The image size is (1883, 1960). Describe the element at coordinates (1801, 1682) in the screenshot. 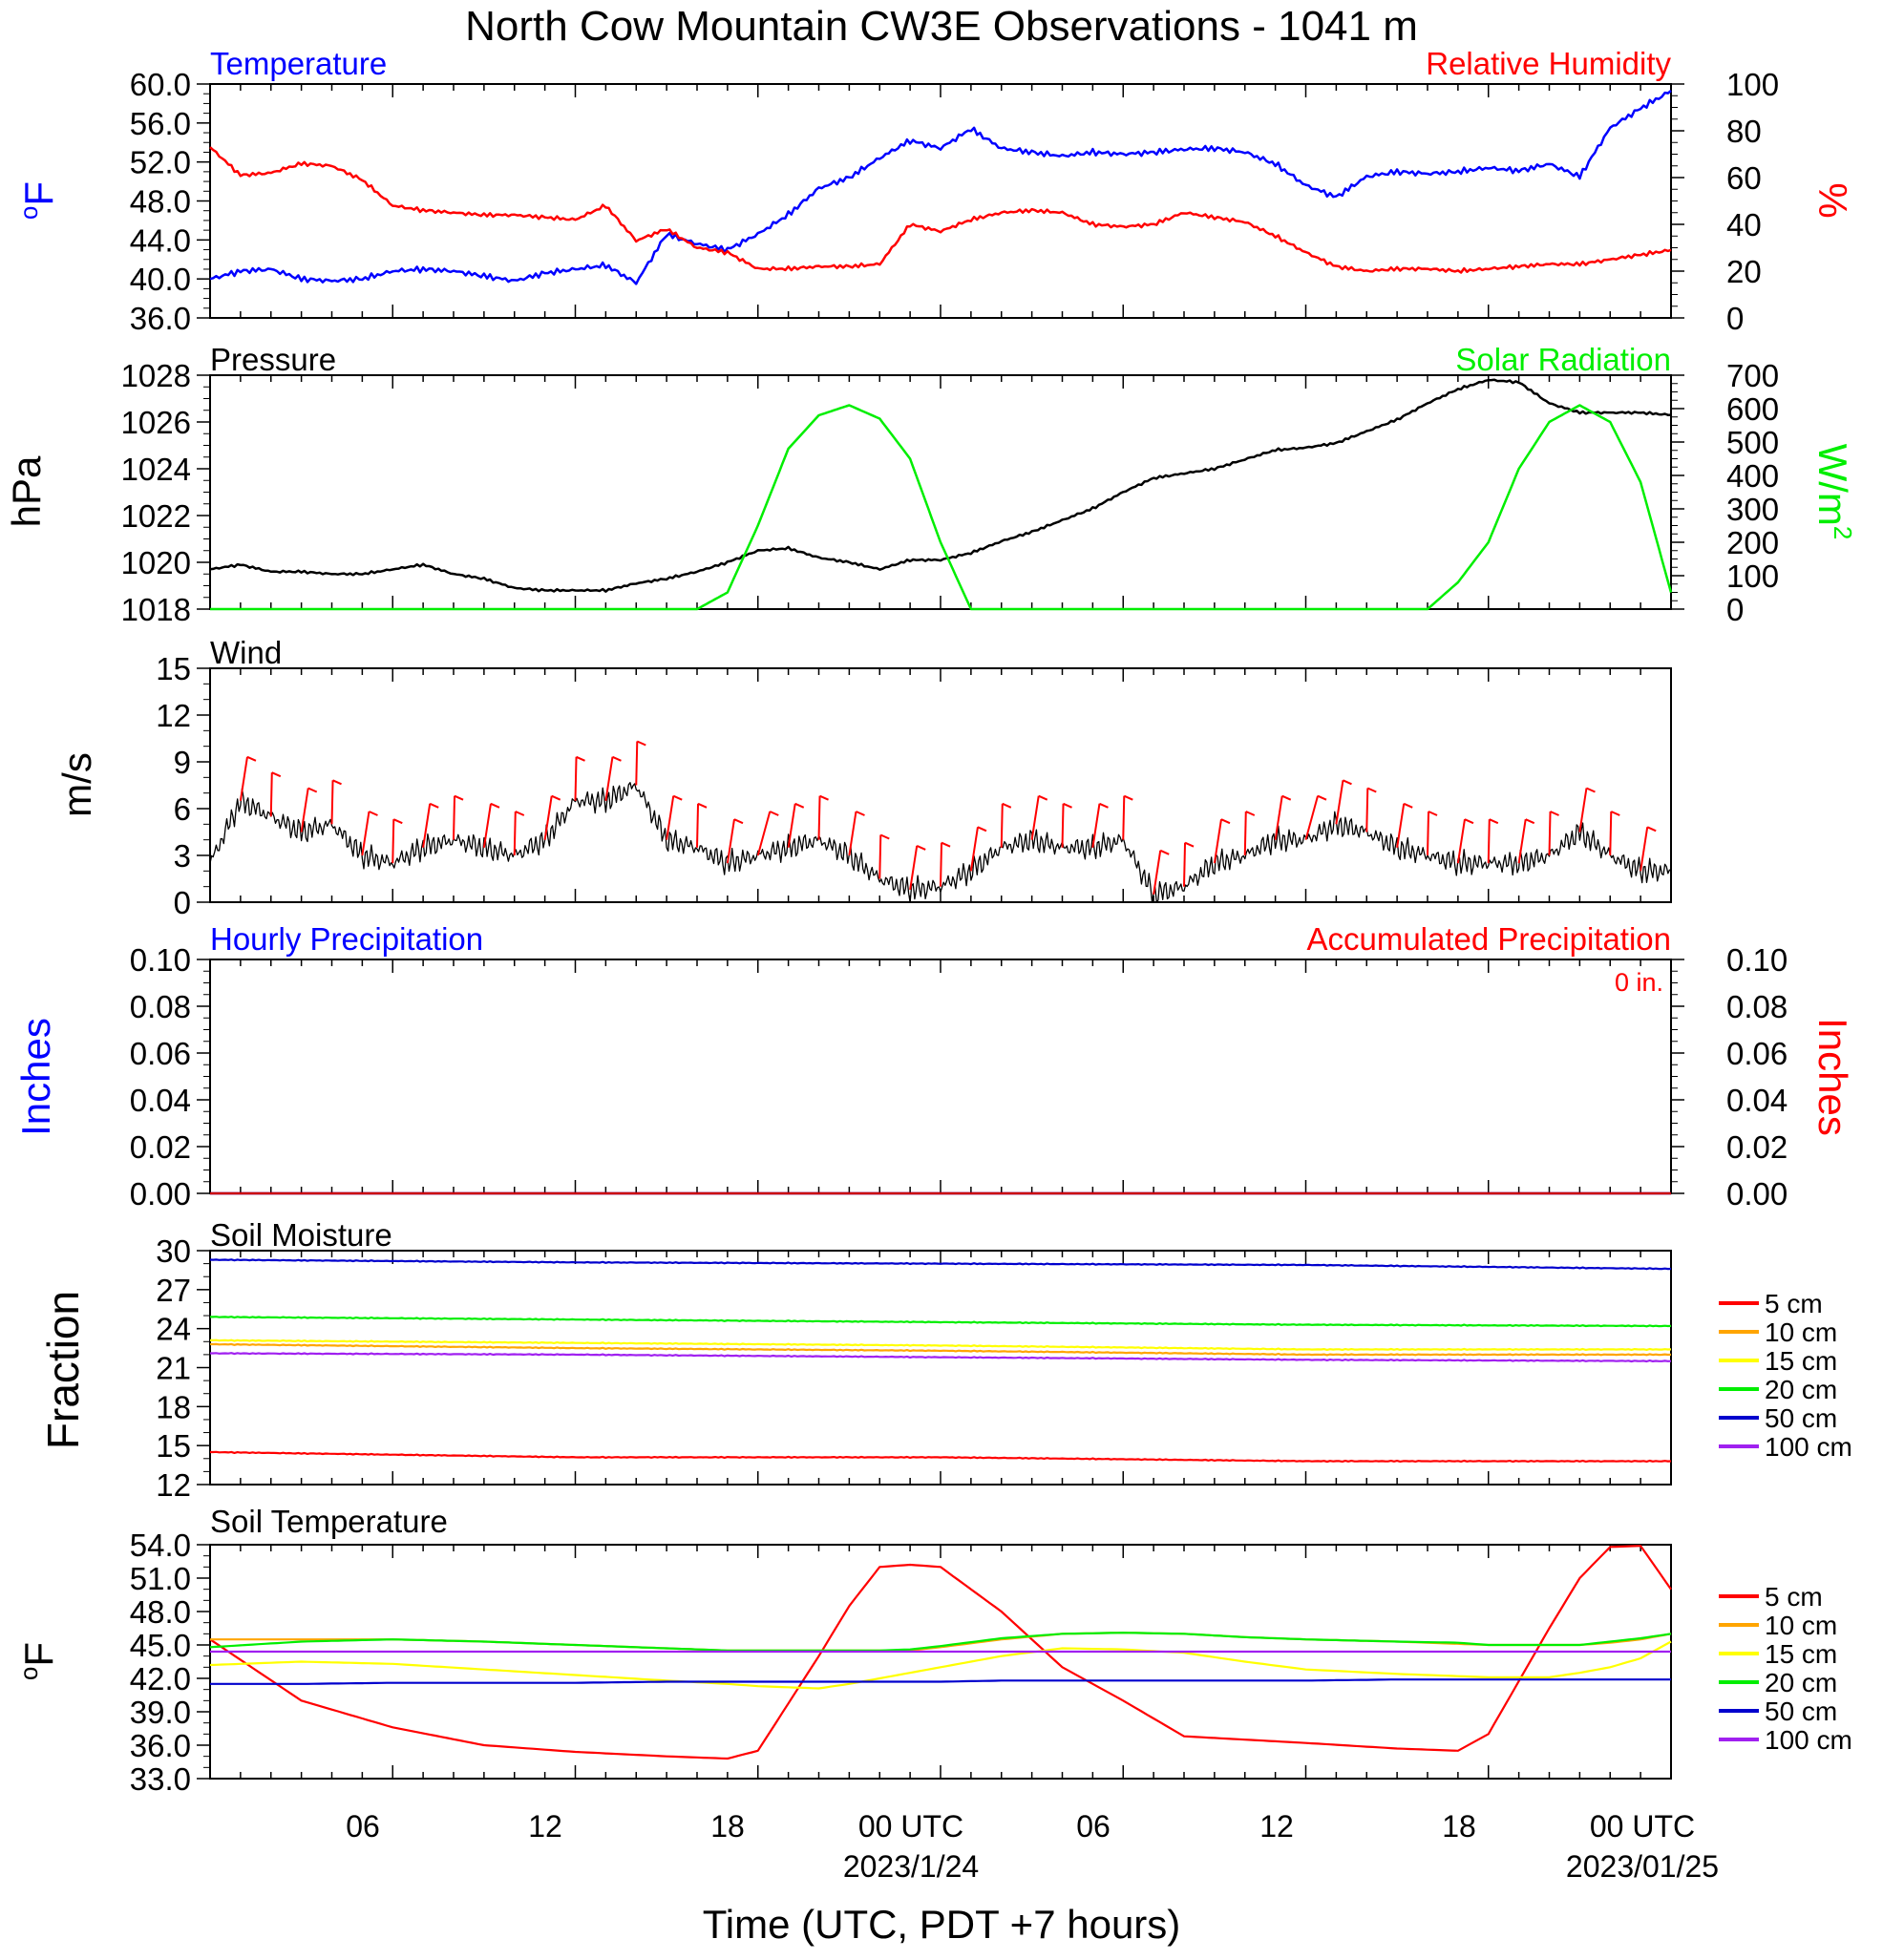

I see `soil-temperature-legend-label: 20 cm` at that location.